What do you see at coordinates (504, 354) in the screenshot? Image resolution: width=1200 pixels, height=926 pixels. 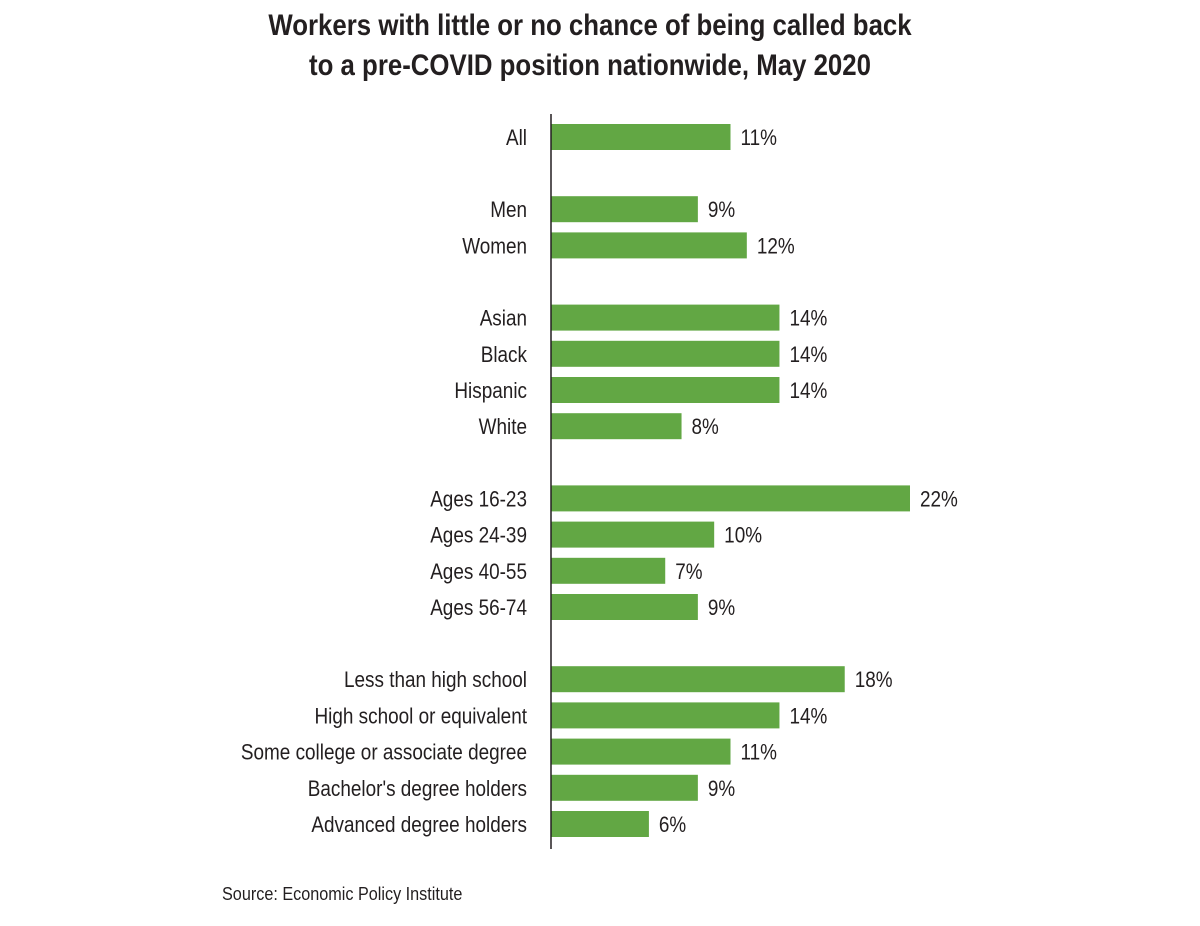 I see `category-label-black: Black` at bounding box center [504, 354].